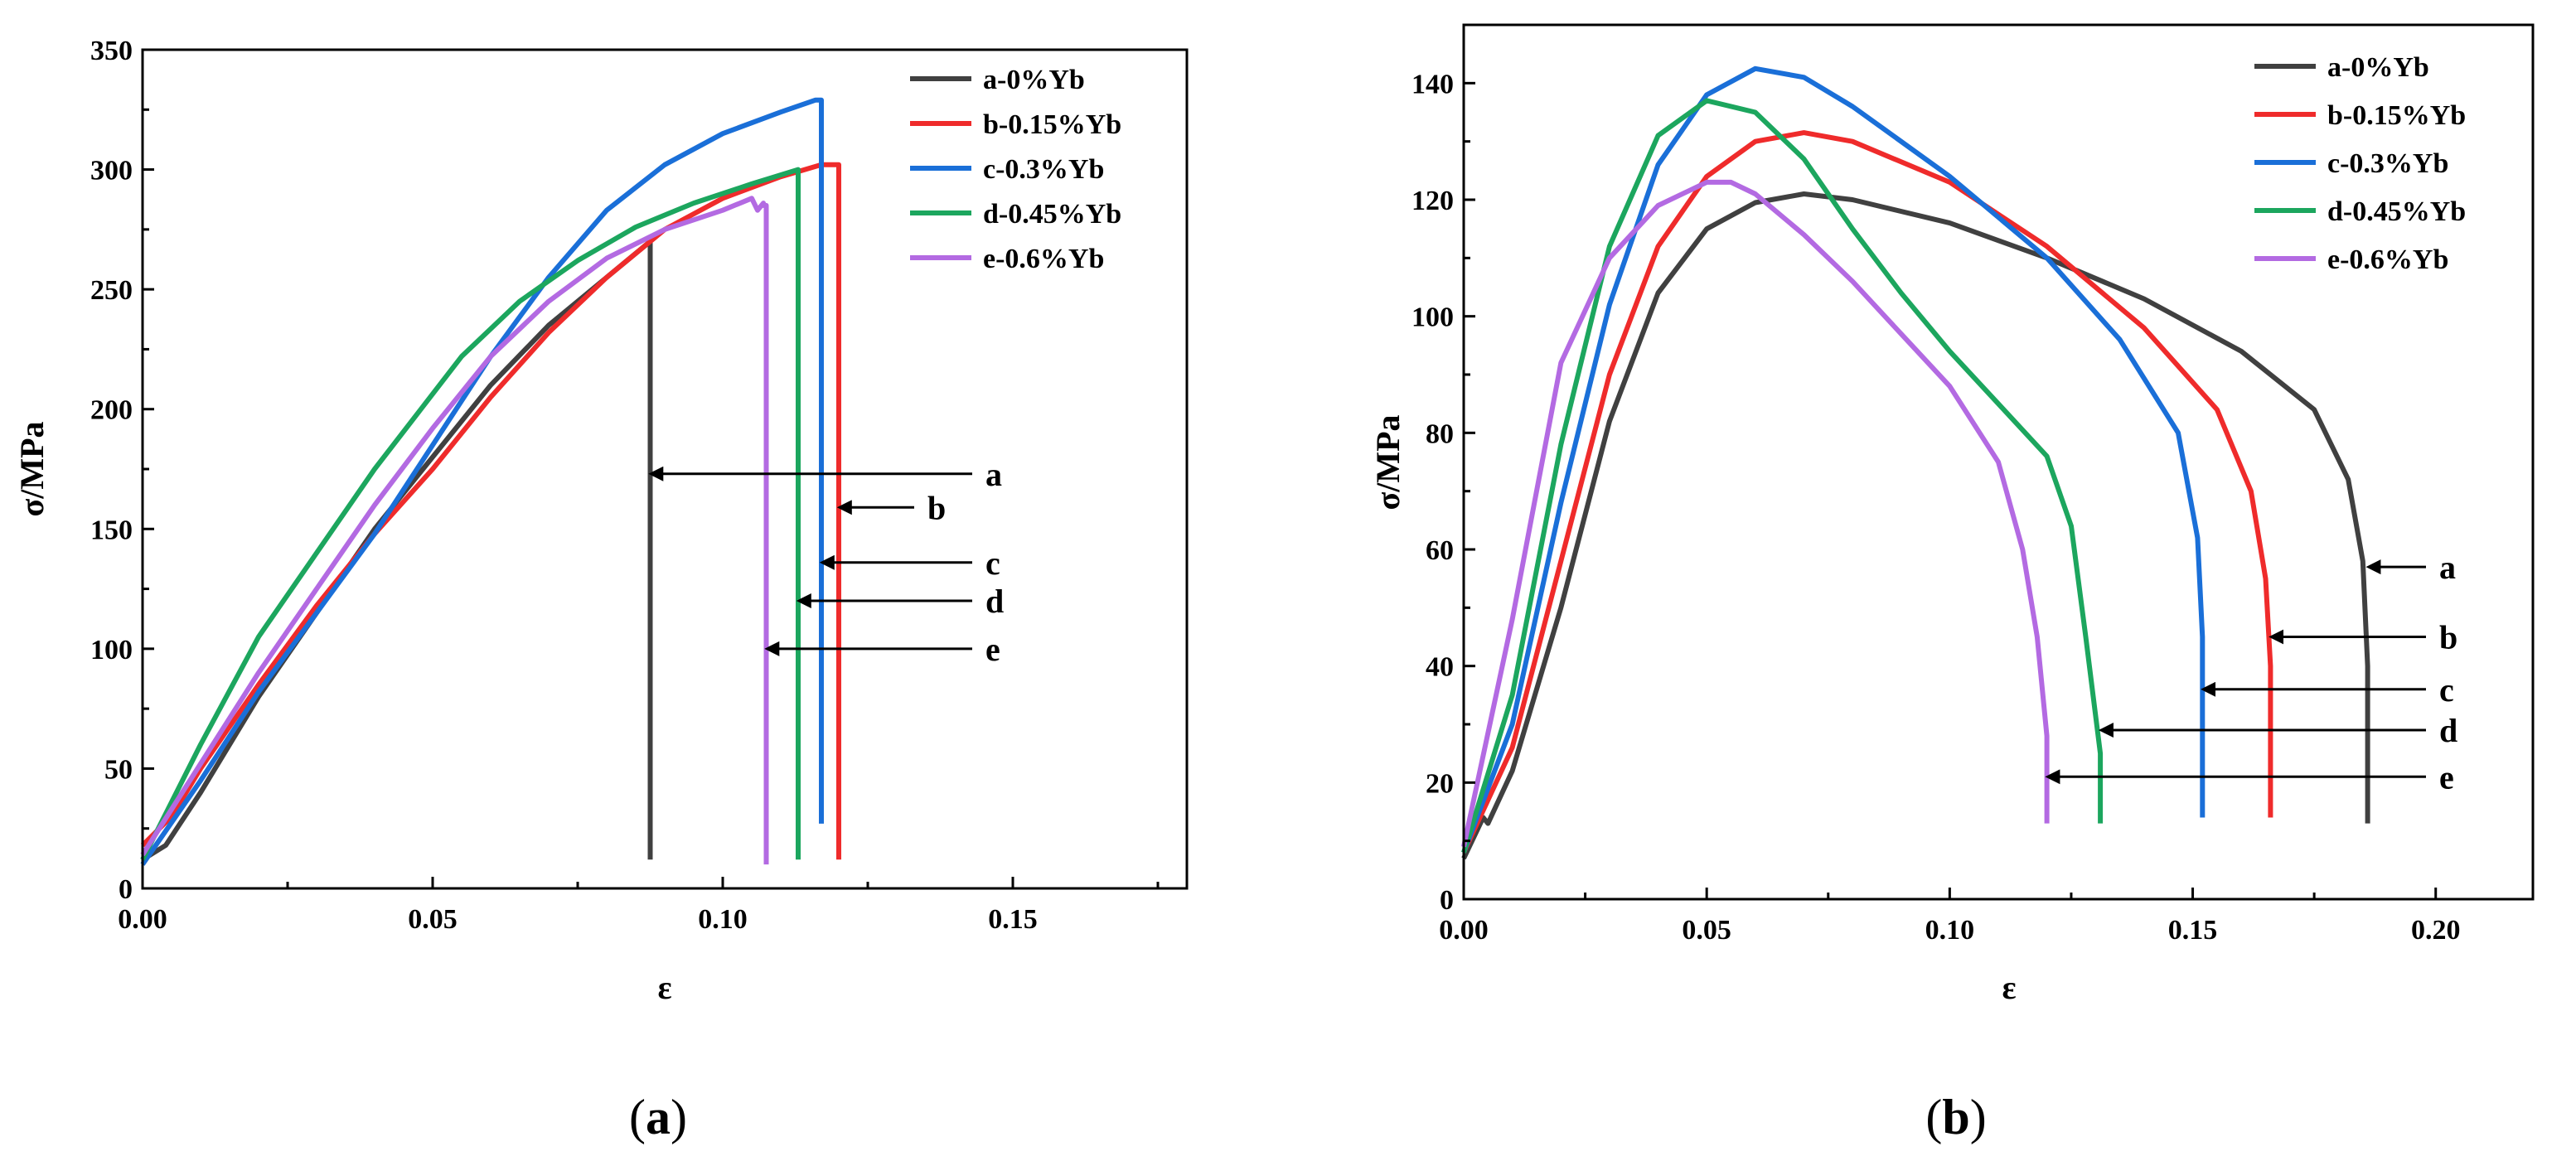 This screenshot has height=1166, width=2576. What do you see at coordinates (992, 563) in the screenshot?
I see `annotation-label-a-c: c` at bounding box center [992, 563].